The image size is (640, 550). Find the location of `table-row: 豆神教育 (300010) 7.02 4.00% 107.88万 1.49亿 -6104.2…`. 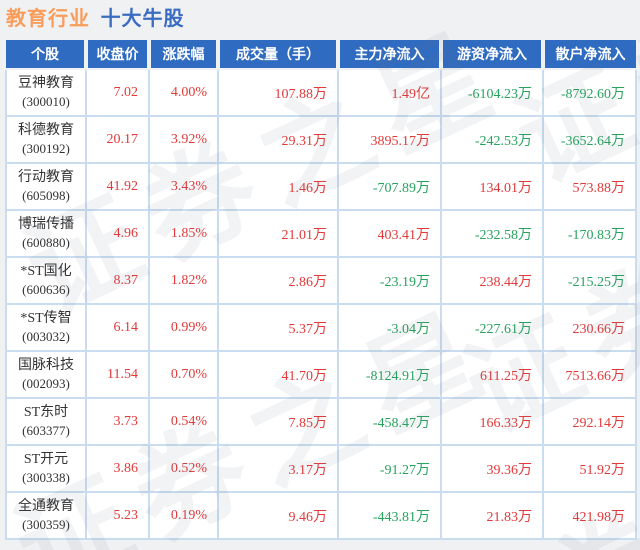

table-row: 豆神教育 (300010) 7.02 4.00% 107.88万 1.49亿 -6104.2… is located at coordinates (321, 92).